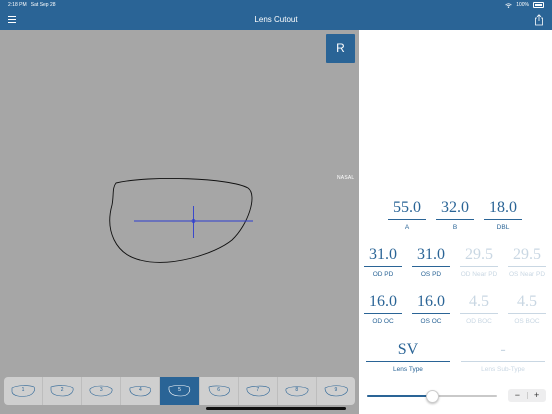  What do you see at coordinates (340, 48) in the screenshot?
I see `right-eye-button: R` at bounding box center [340, 48].